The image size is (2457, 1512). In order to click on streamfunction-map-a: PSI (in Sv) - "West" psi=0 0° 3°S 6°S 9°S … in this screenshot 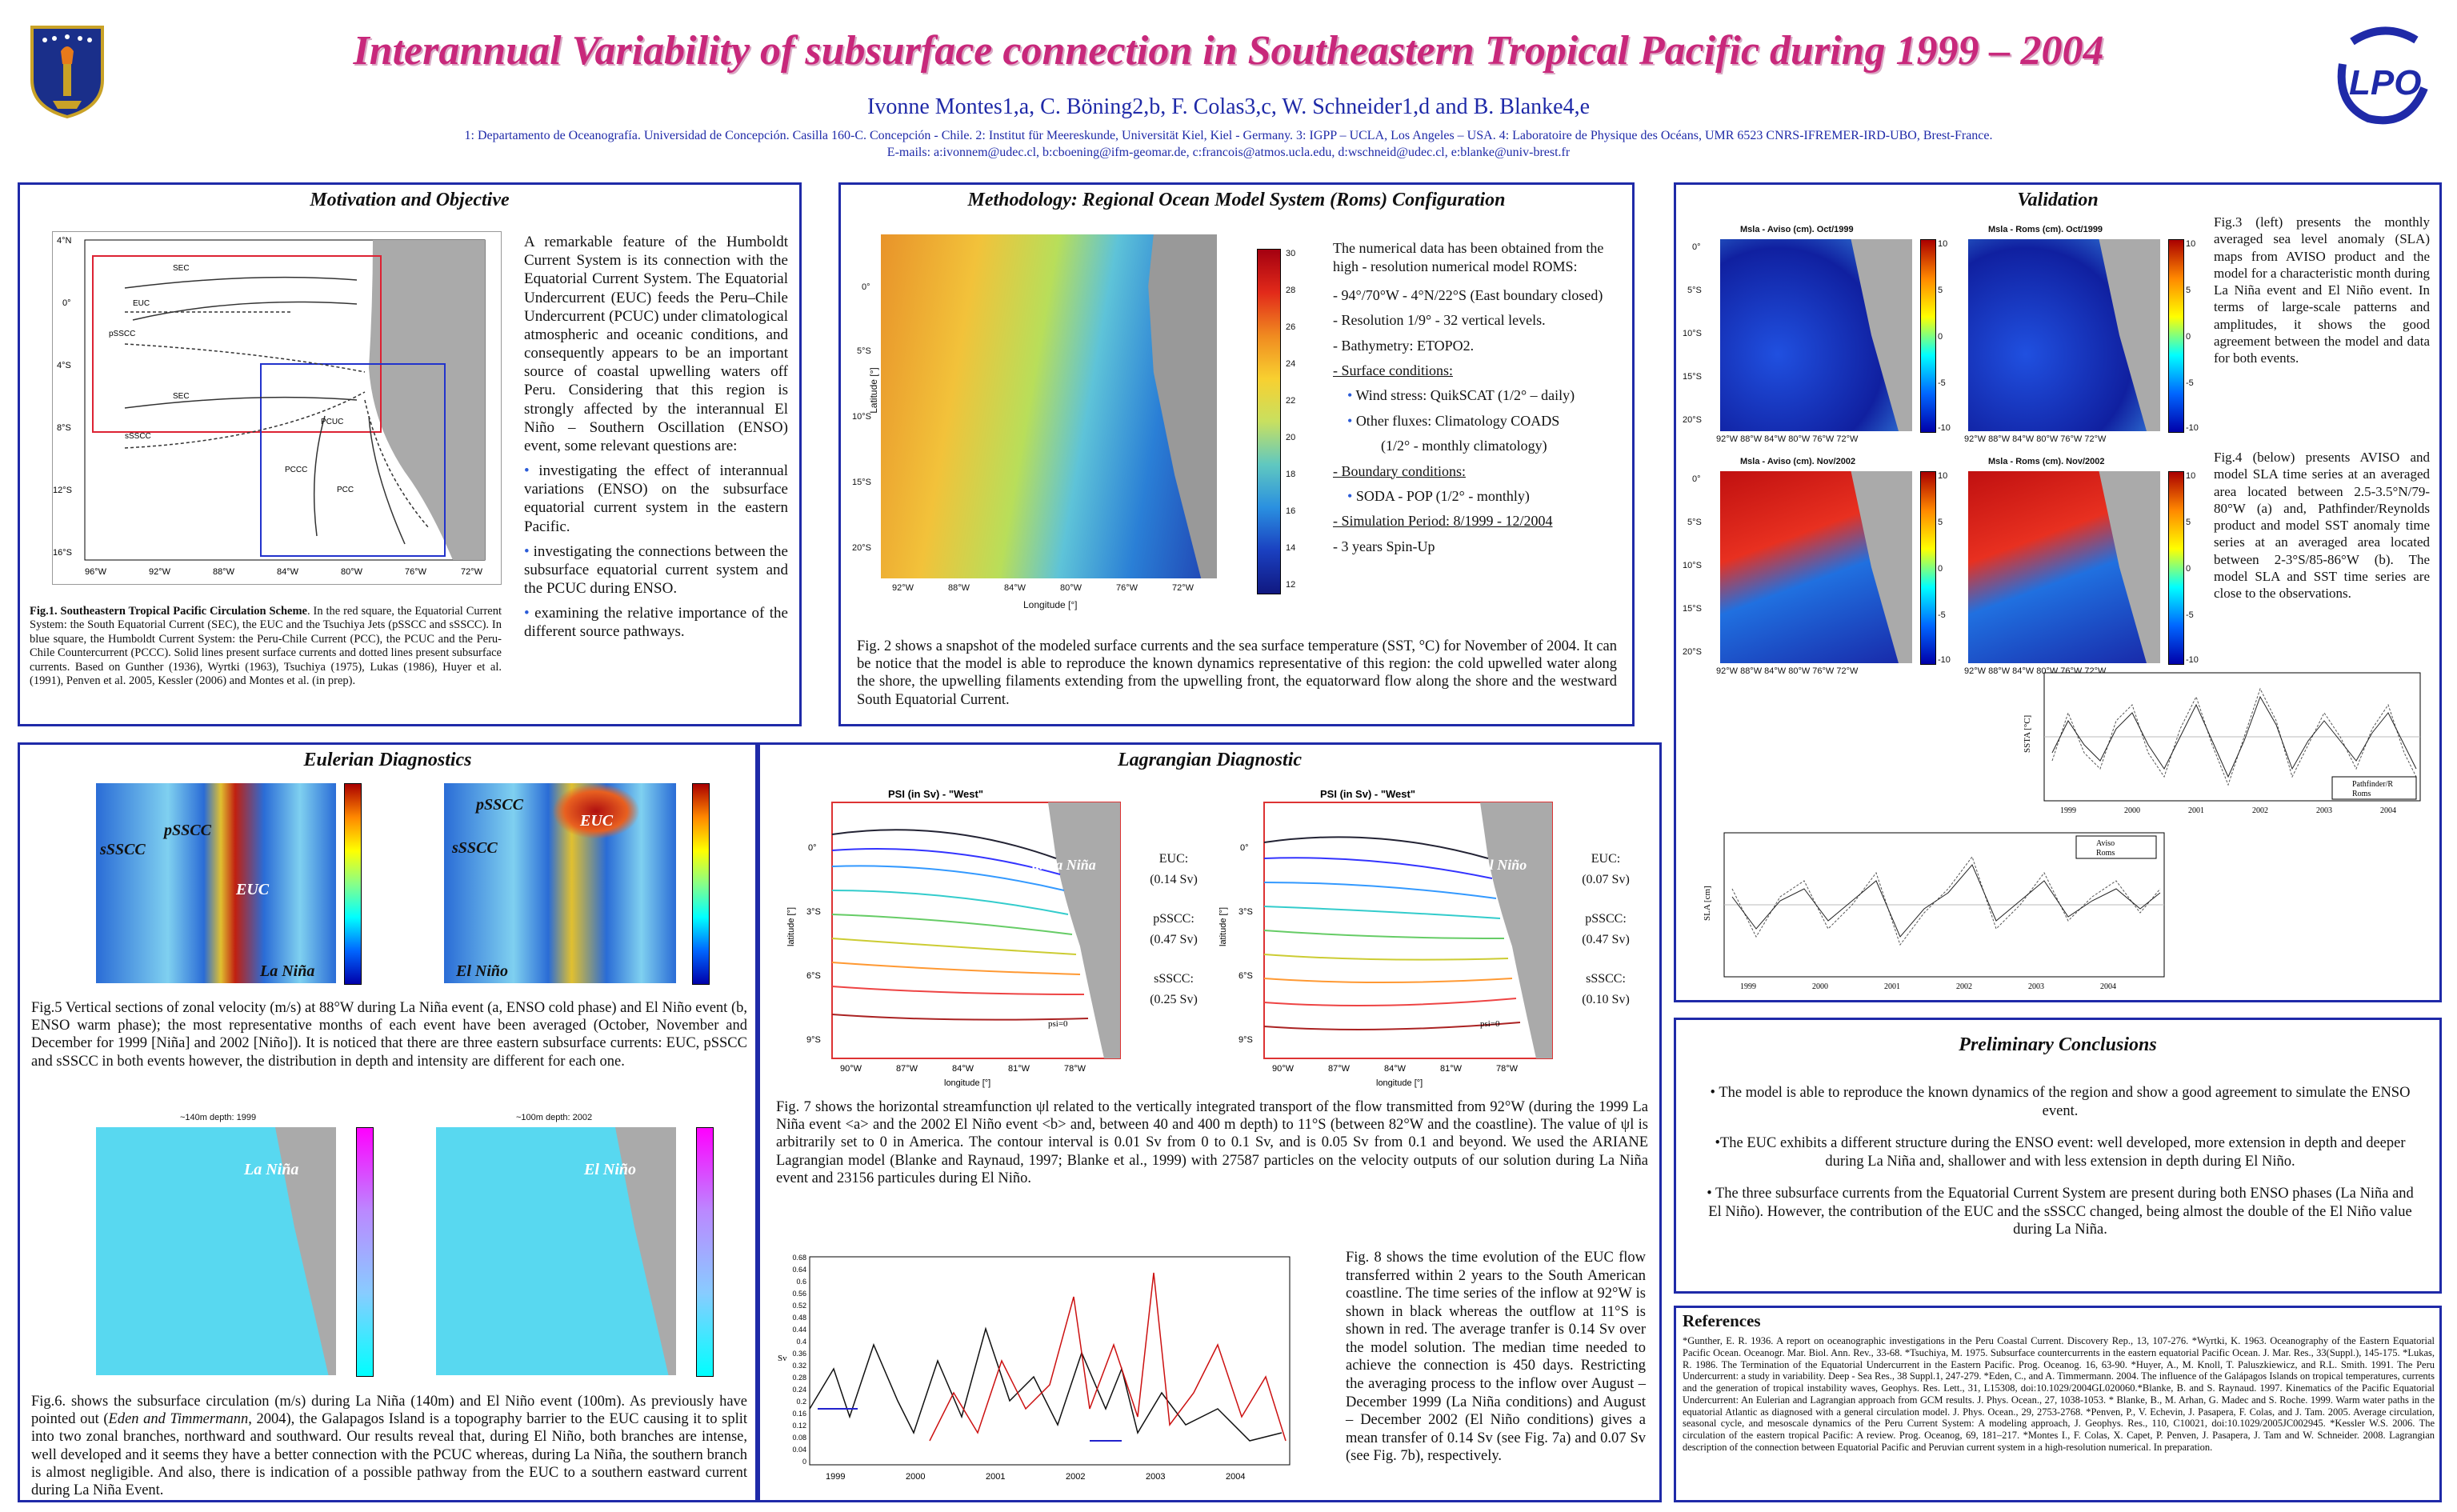, I will do `click(956, 938)`.